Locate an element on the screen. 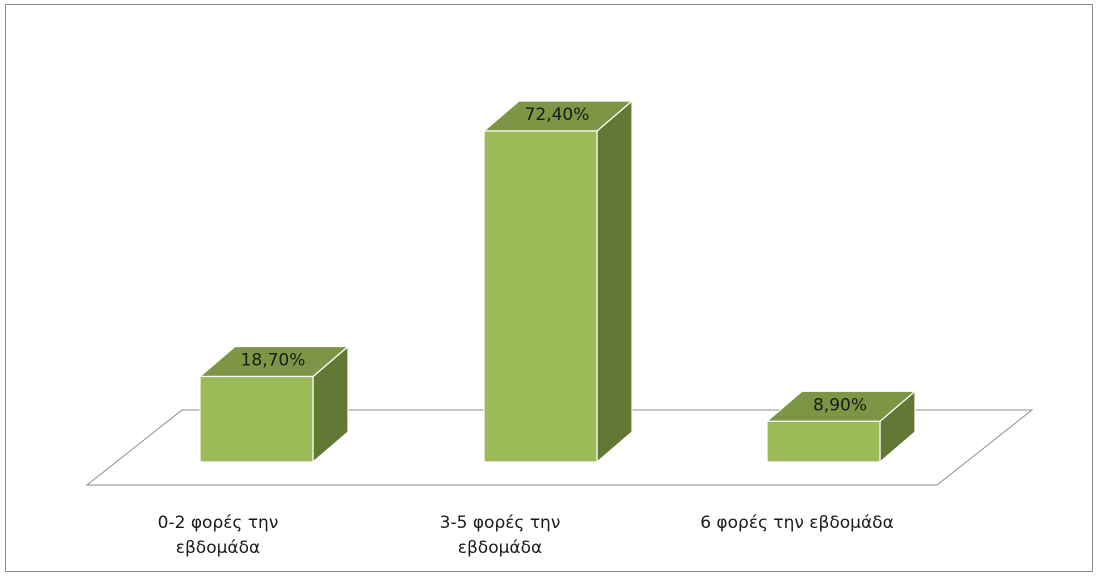 This screenshot has height=576, width=1100. bar-2-side is located at coordinates (614, 281).